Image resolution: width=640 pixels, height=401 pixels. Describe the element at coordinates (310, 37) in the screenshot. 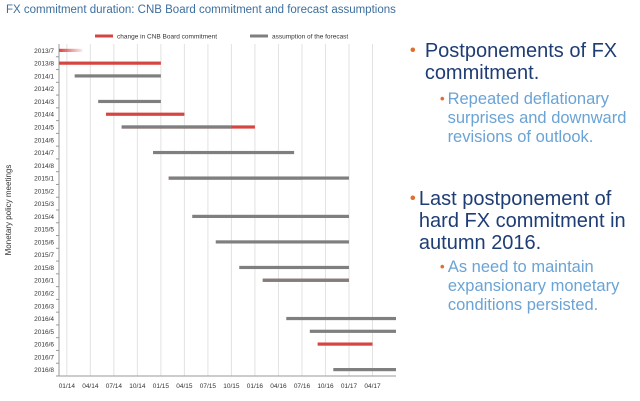

I see `legend-label-forecast: assumption of the forecast` at that location.